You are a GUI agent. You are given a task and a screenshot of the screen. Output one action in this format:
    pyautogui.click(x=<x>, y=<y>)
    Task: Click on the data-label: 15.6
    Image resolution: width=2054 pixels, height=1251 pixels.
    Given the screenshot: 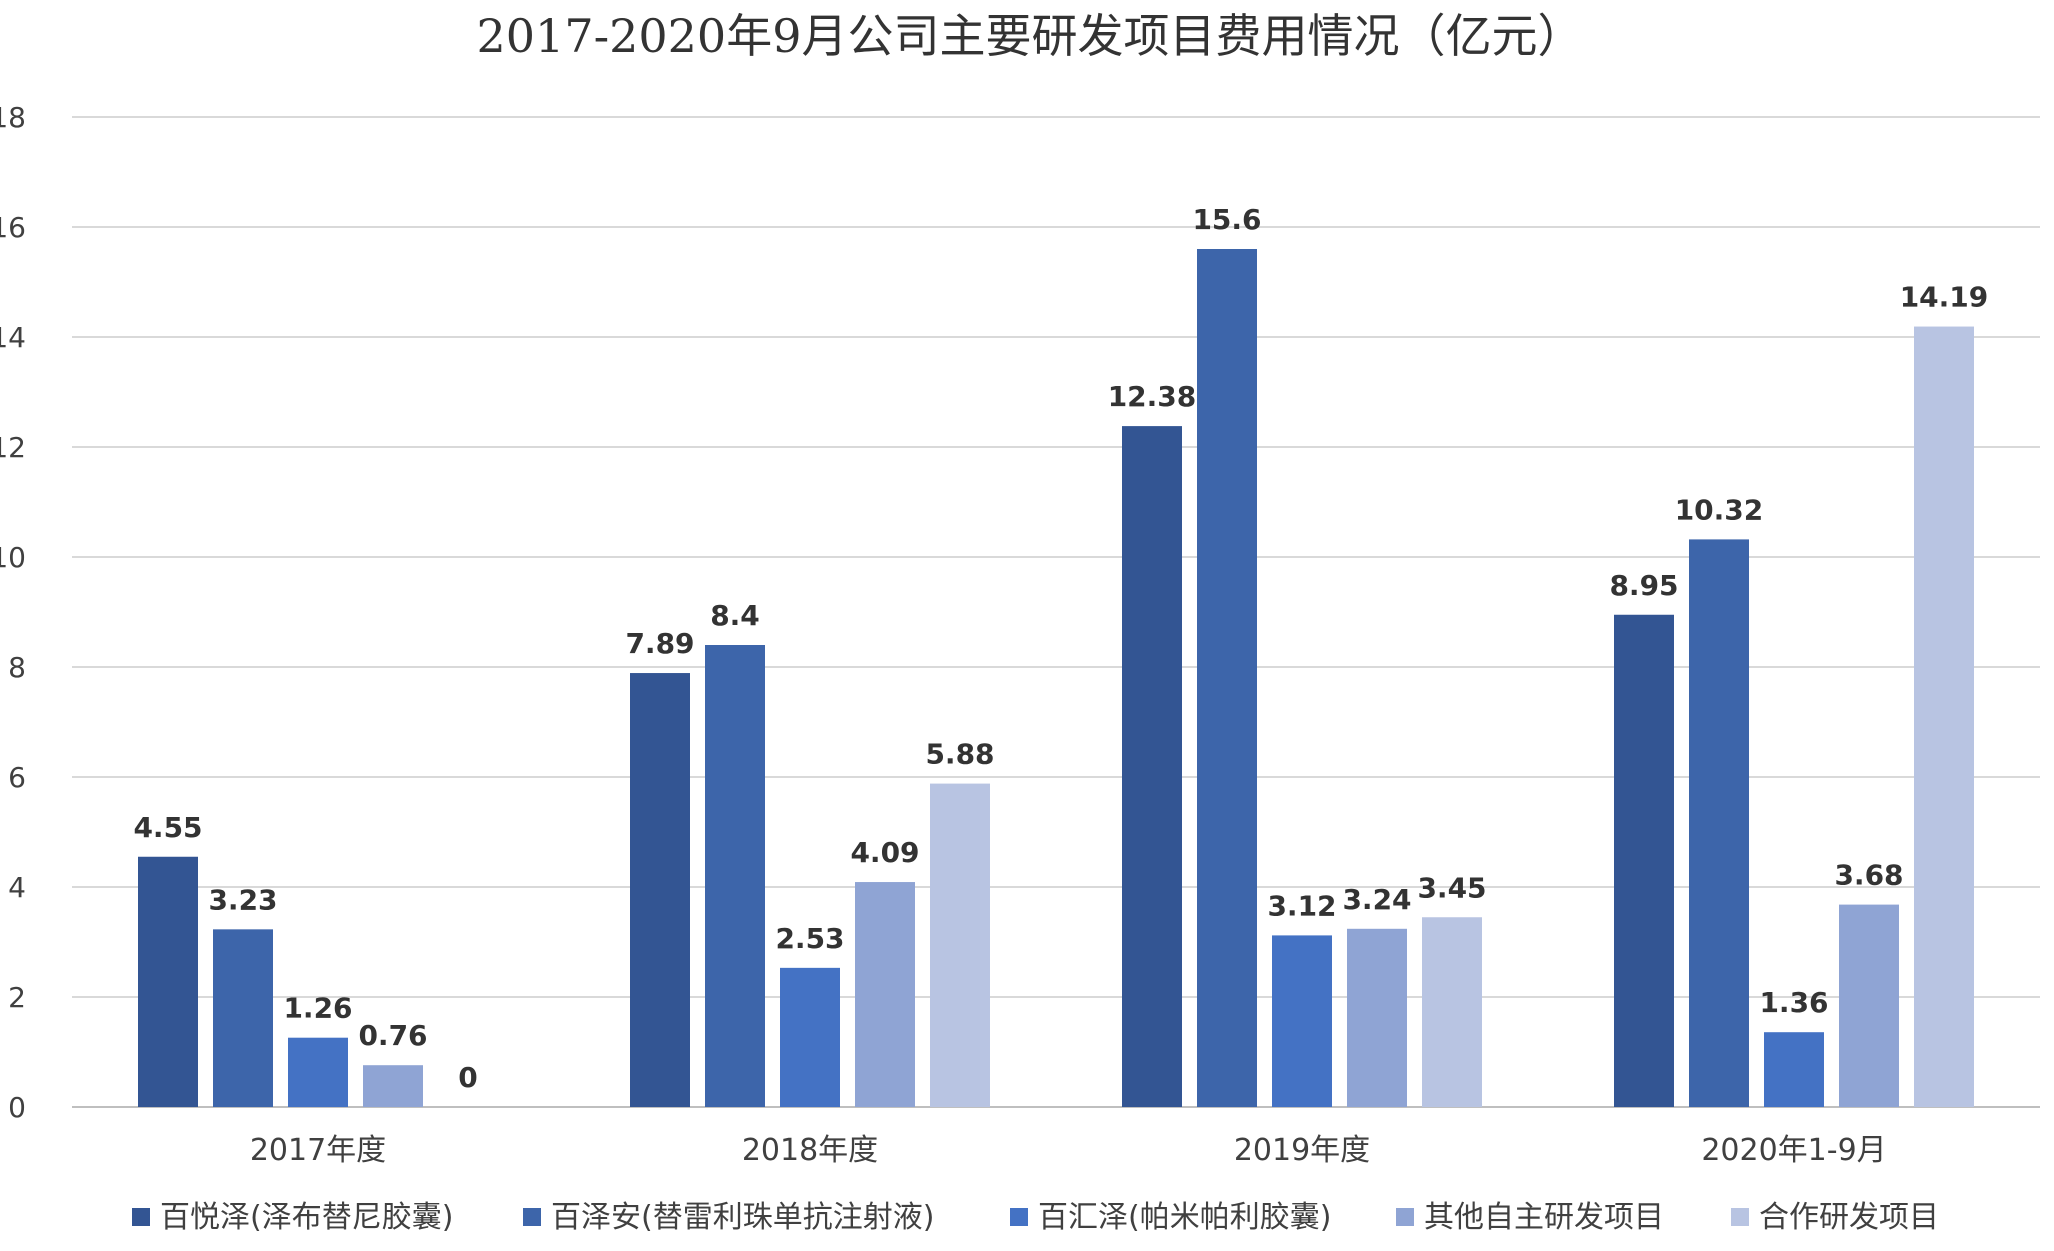 What is the action you would take?
    pyautogui.click(x=1226, y=219)
    